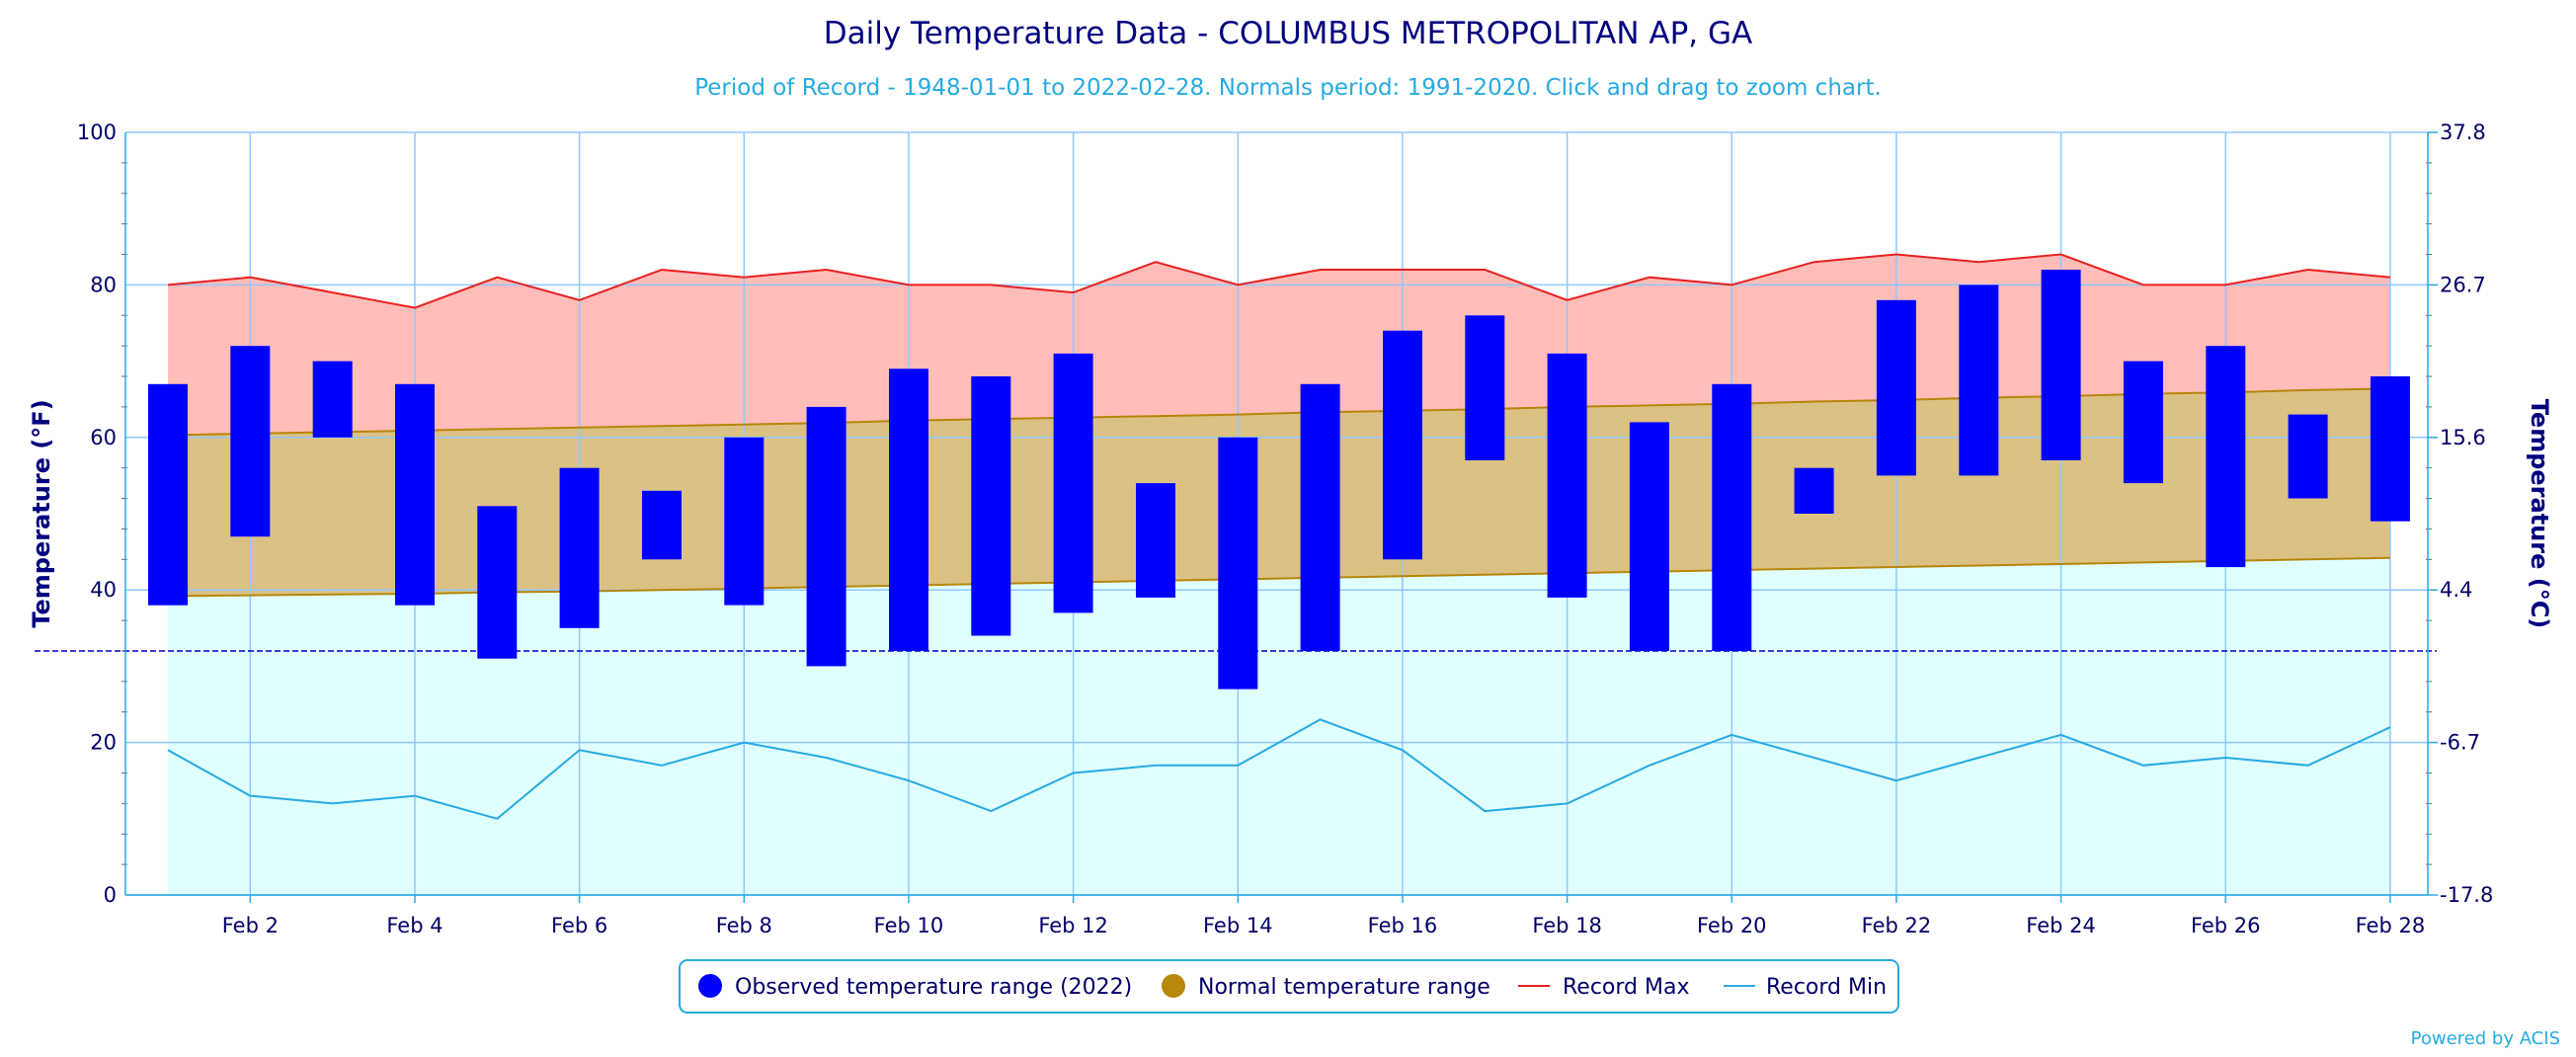 The width and height of the screenshot is (2576, 1057). What do you see at coordinates (744, 926) in the screenshot?
I see `x-tick-label: Feb 8` at bounding box center [744, 926].